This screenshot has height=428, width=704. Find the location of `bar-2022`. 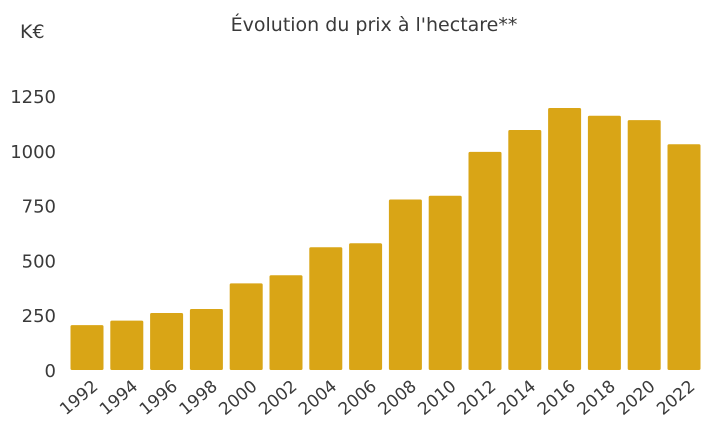

bar-2022 is located at coordinates (684, 257).